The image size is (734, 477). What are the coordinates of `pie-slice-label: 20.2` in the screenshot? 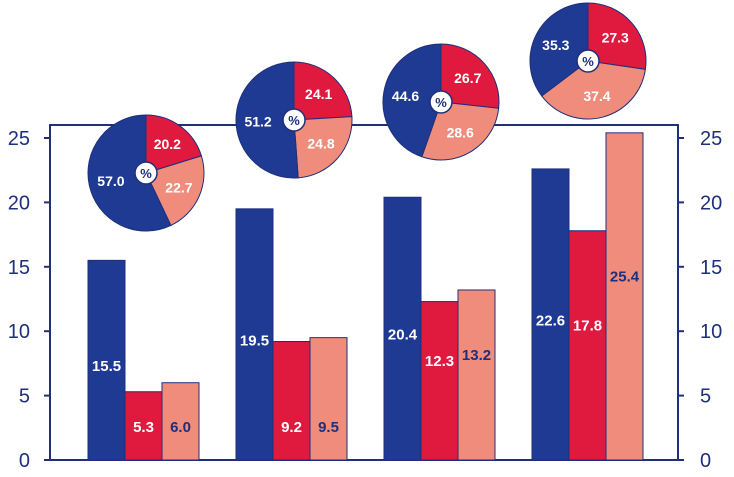 It's located at (167, 144).